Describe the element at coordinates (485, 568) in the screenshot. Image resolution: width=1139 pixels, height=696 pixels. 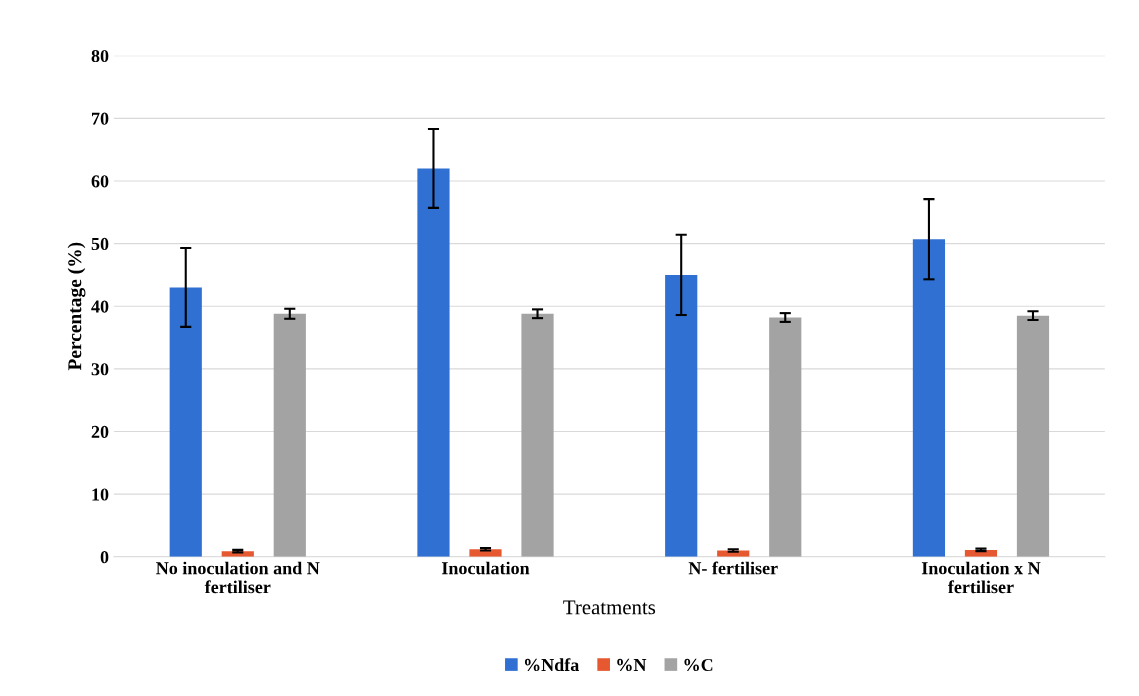
I see `x-tick-label: Inoculation` at that location.